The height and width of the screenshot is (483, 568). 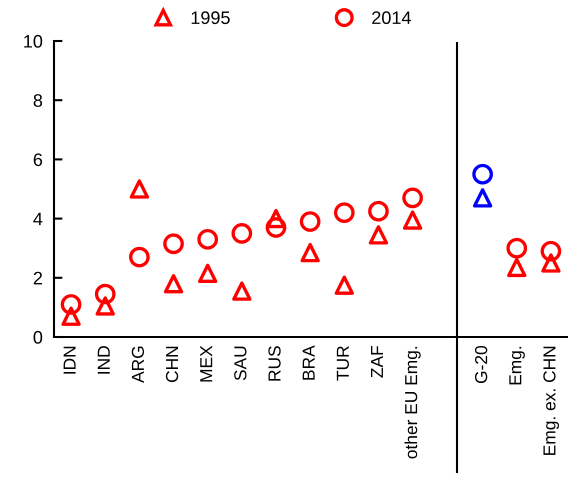 What do you see at coordinates (308, 362) in the screenshot?
I see `x-tick-label: BRA` at bounding box center [308, 362].